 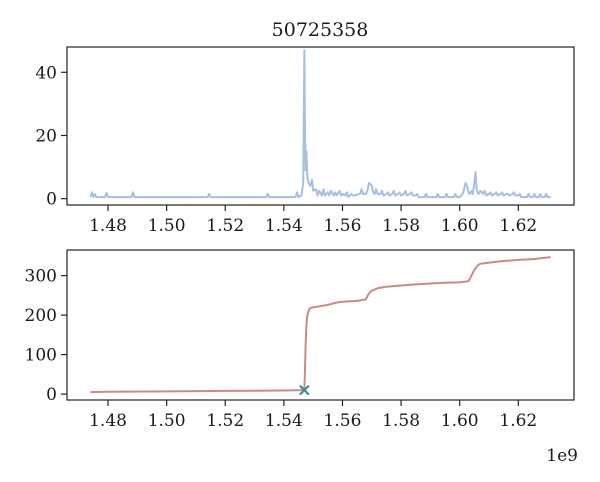 What do you see at coordinates (41, 356) in the screenshot?
I see `y-tick-label: 100` at bounding box center [41, 356].